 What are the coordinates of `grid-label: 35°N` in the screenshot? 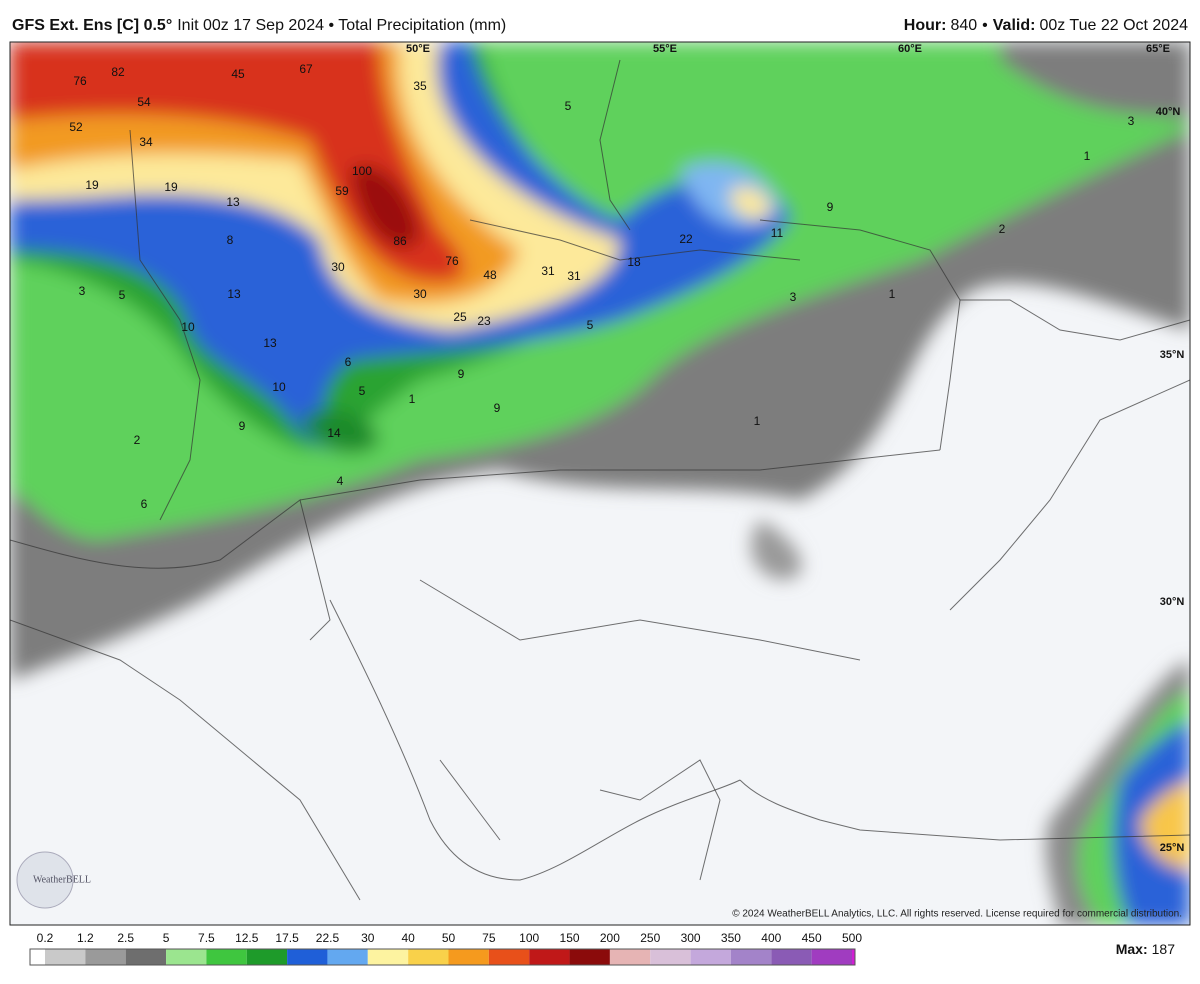 It's located at (1172, 355).